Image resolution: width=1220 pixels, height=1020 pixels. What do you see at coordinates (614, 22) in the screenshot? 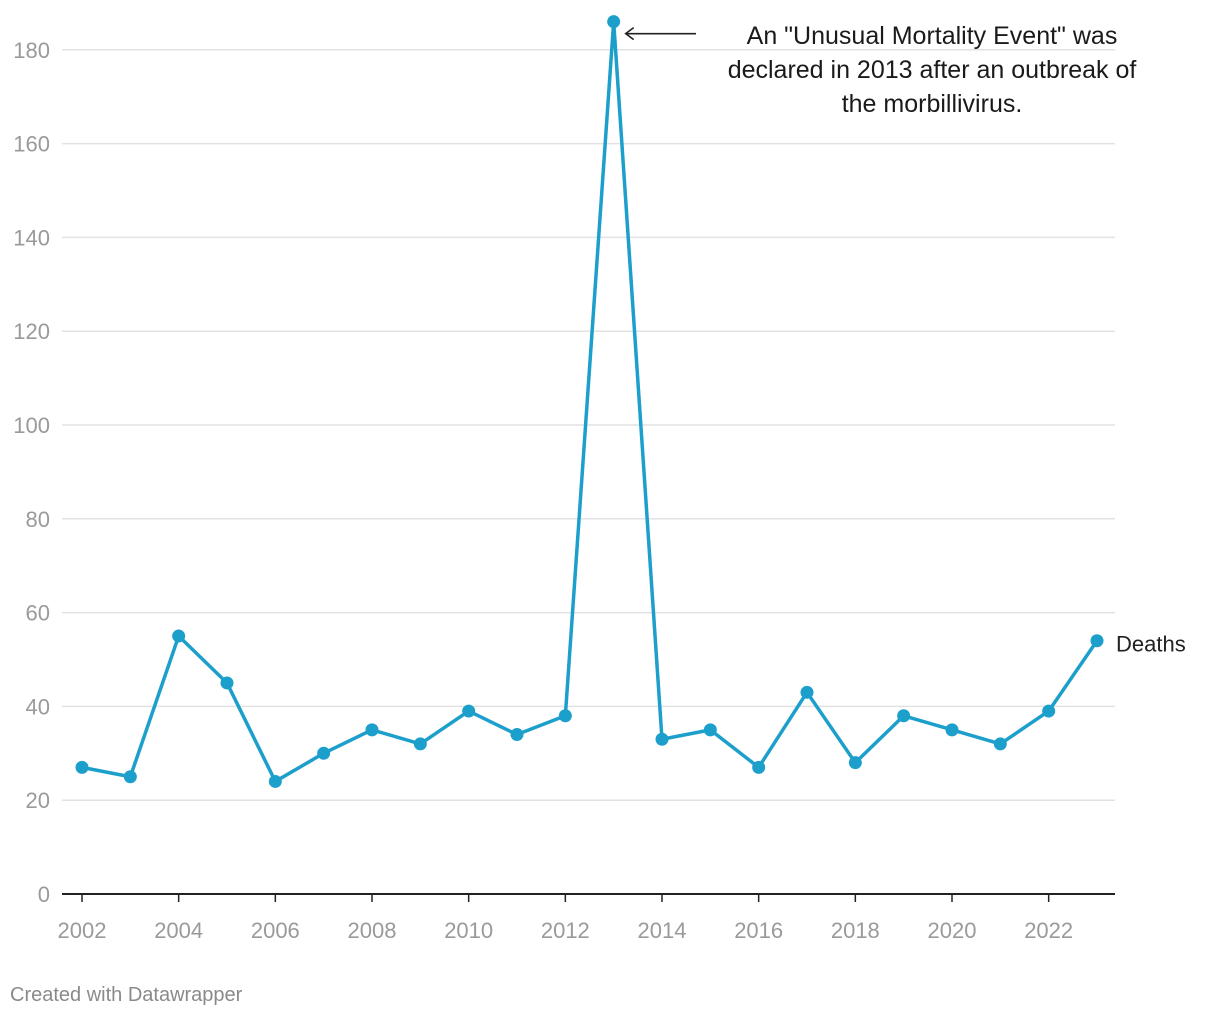
I see `data-point-2013` at bounding box center [614, 22].